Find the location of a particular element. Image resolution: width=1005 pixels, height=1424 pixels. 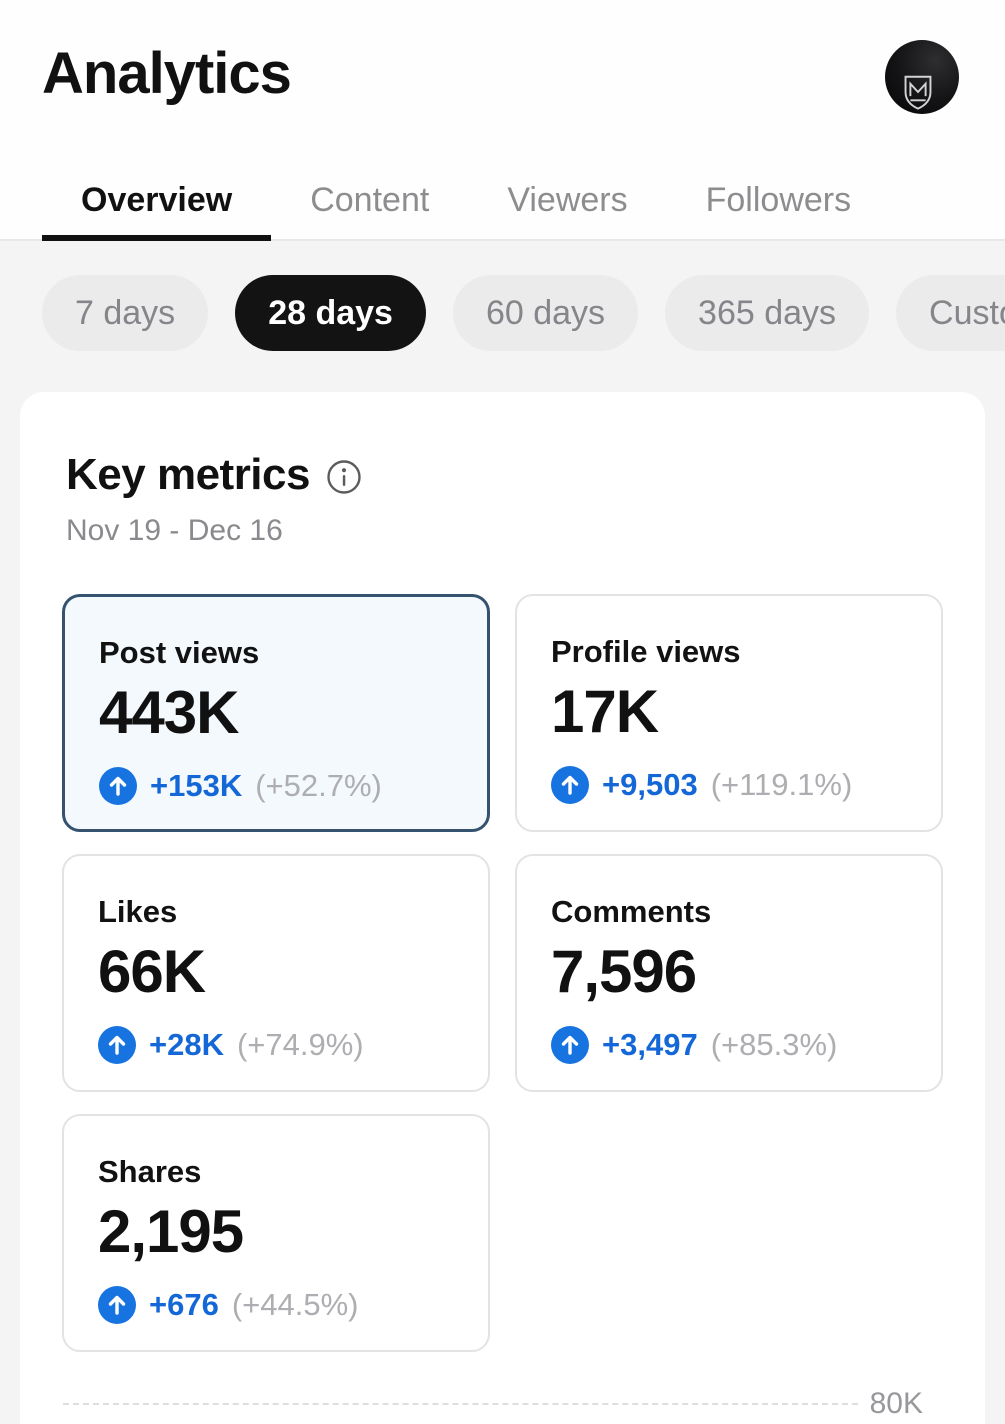

tab-followers: Followers is located at coordinates (778, 200).